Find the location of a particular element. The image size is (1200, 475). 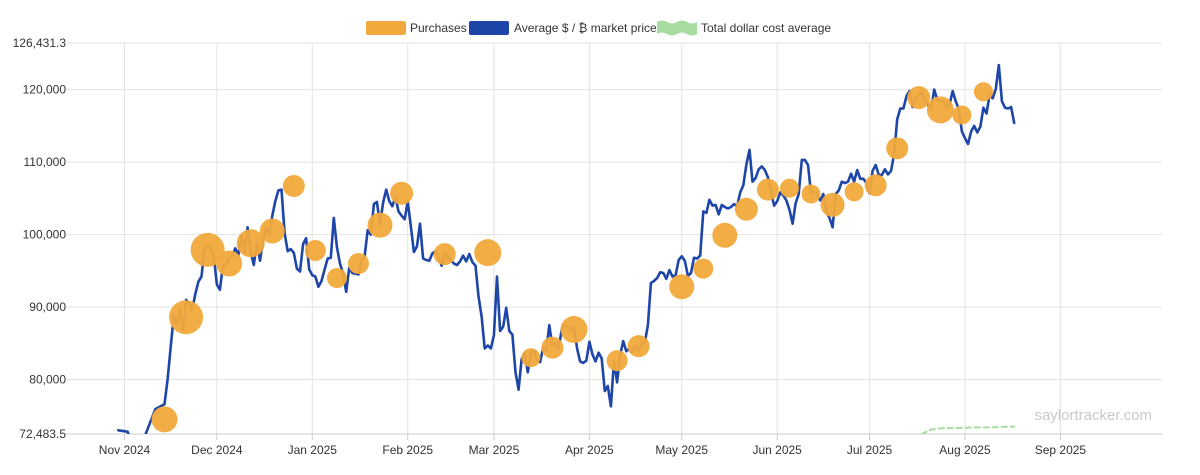

market-price-legend-swatch is located at coordinates (489, 28).